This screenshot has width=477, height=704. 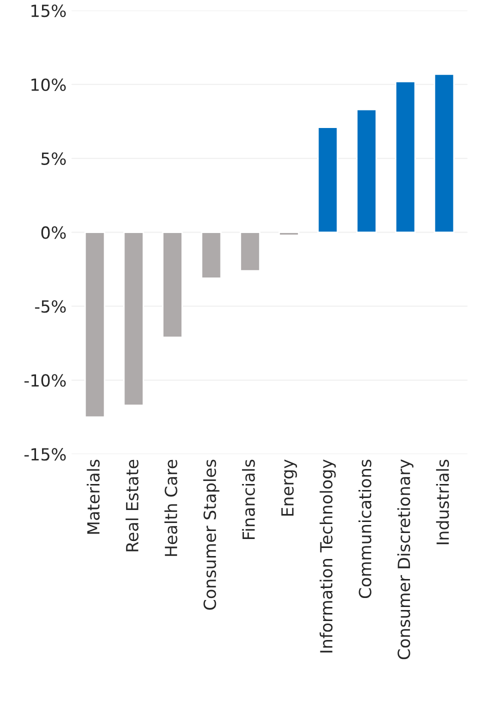 What do you see at coordinates (328, 555) in the screenshot?
I see `x-tick-label: Information Technology` at bounding box center [328, 555].